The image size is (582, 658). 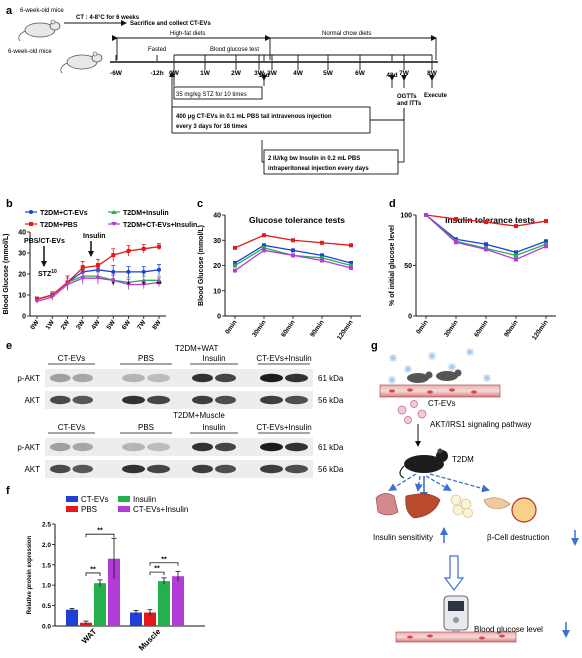 I want to click on blot-group-label: CT-EVs, so click(x=72, y=358).